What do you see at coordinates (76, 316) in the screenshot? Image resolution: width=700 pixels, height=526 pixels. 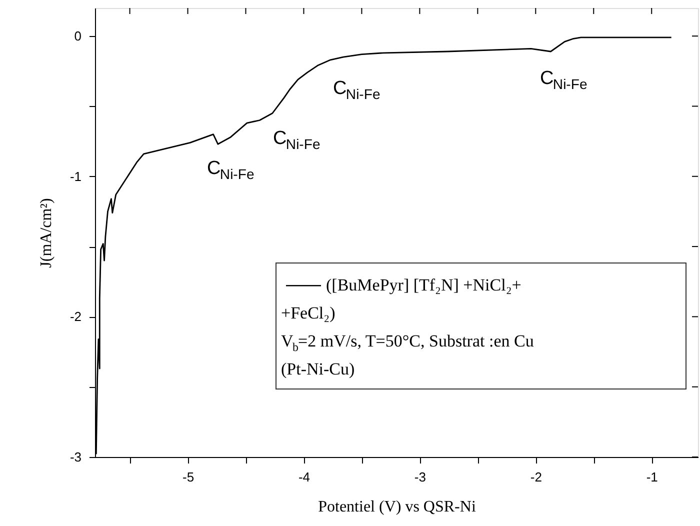 I see `y-tick-label: -2` at bounding box center [76, 316].